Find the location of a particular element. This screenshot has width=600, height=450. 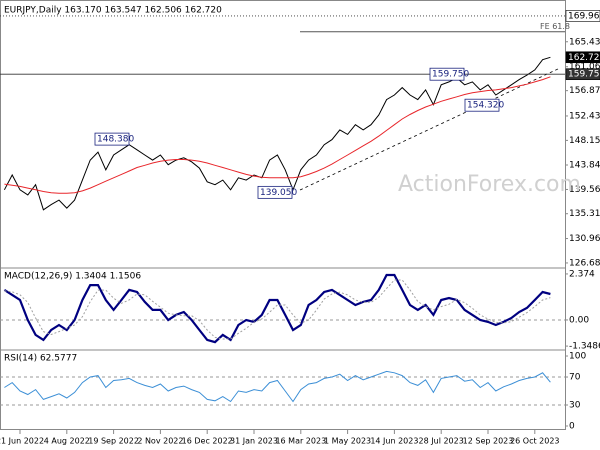

y-tick-label: 0.00 is located at coordinates (579, 320).